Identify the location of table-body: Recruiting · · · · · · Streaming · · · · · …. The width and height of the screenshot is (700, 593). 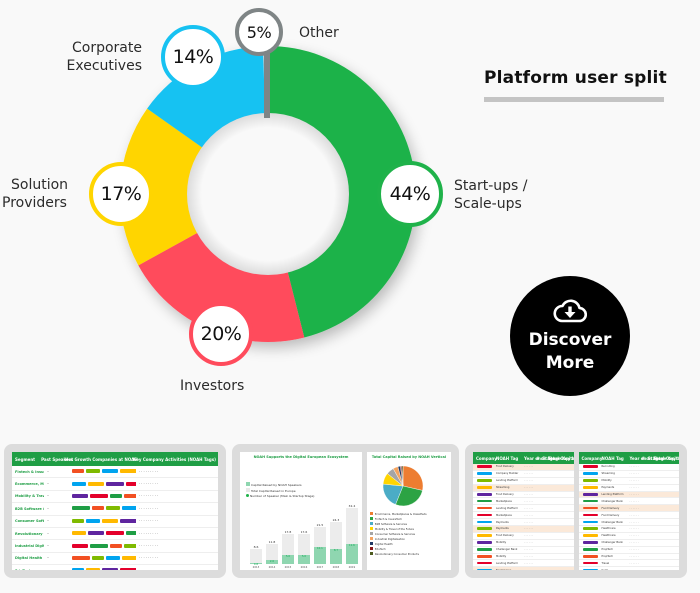
(628, 517).